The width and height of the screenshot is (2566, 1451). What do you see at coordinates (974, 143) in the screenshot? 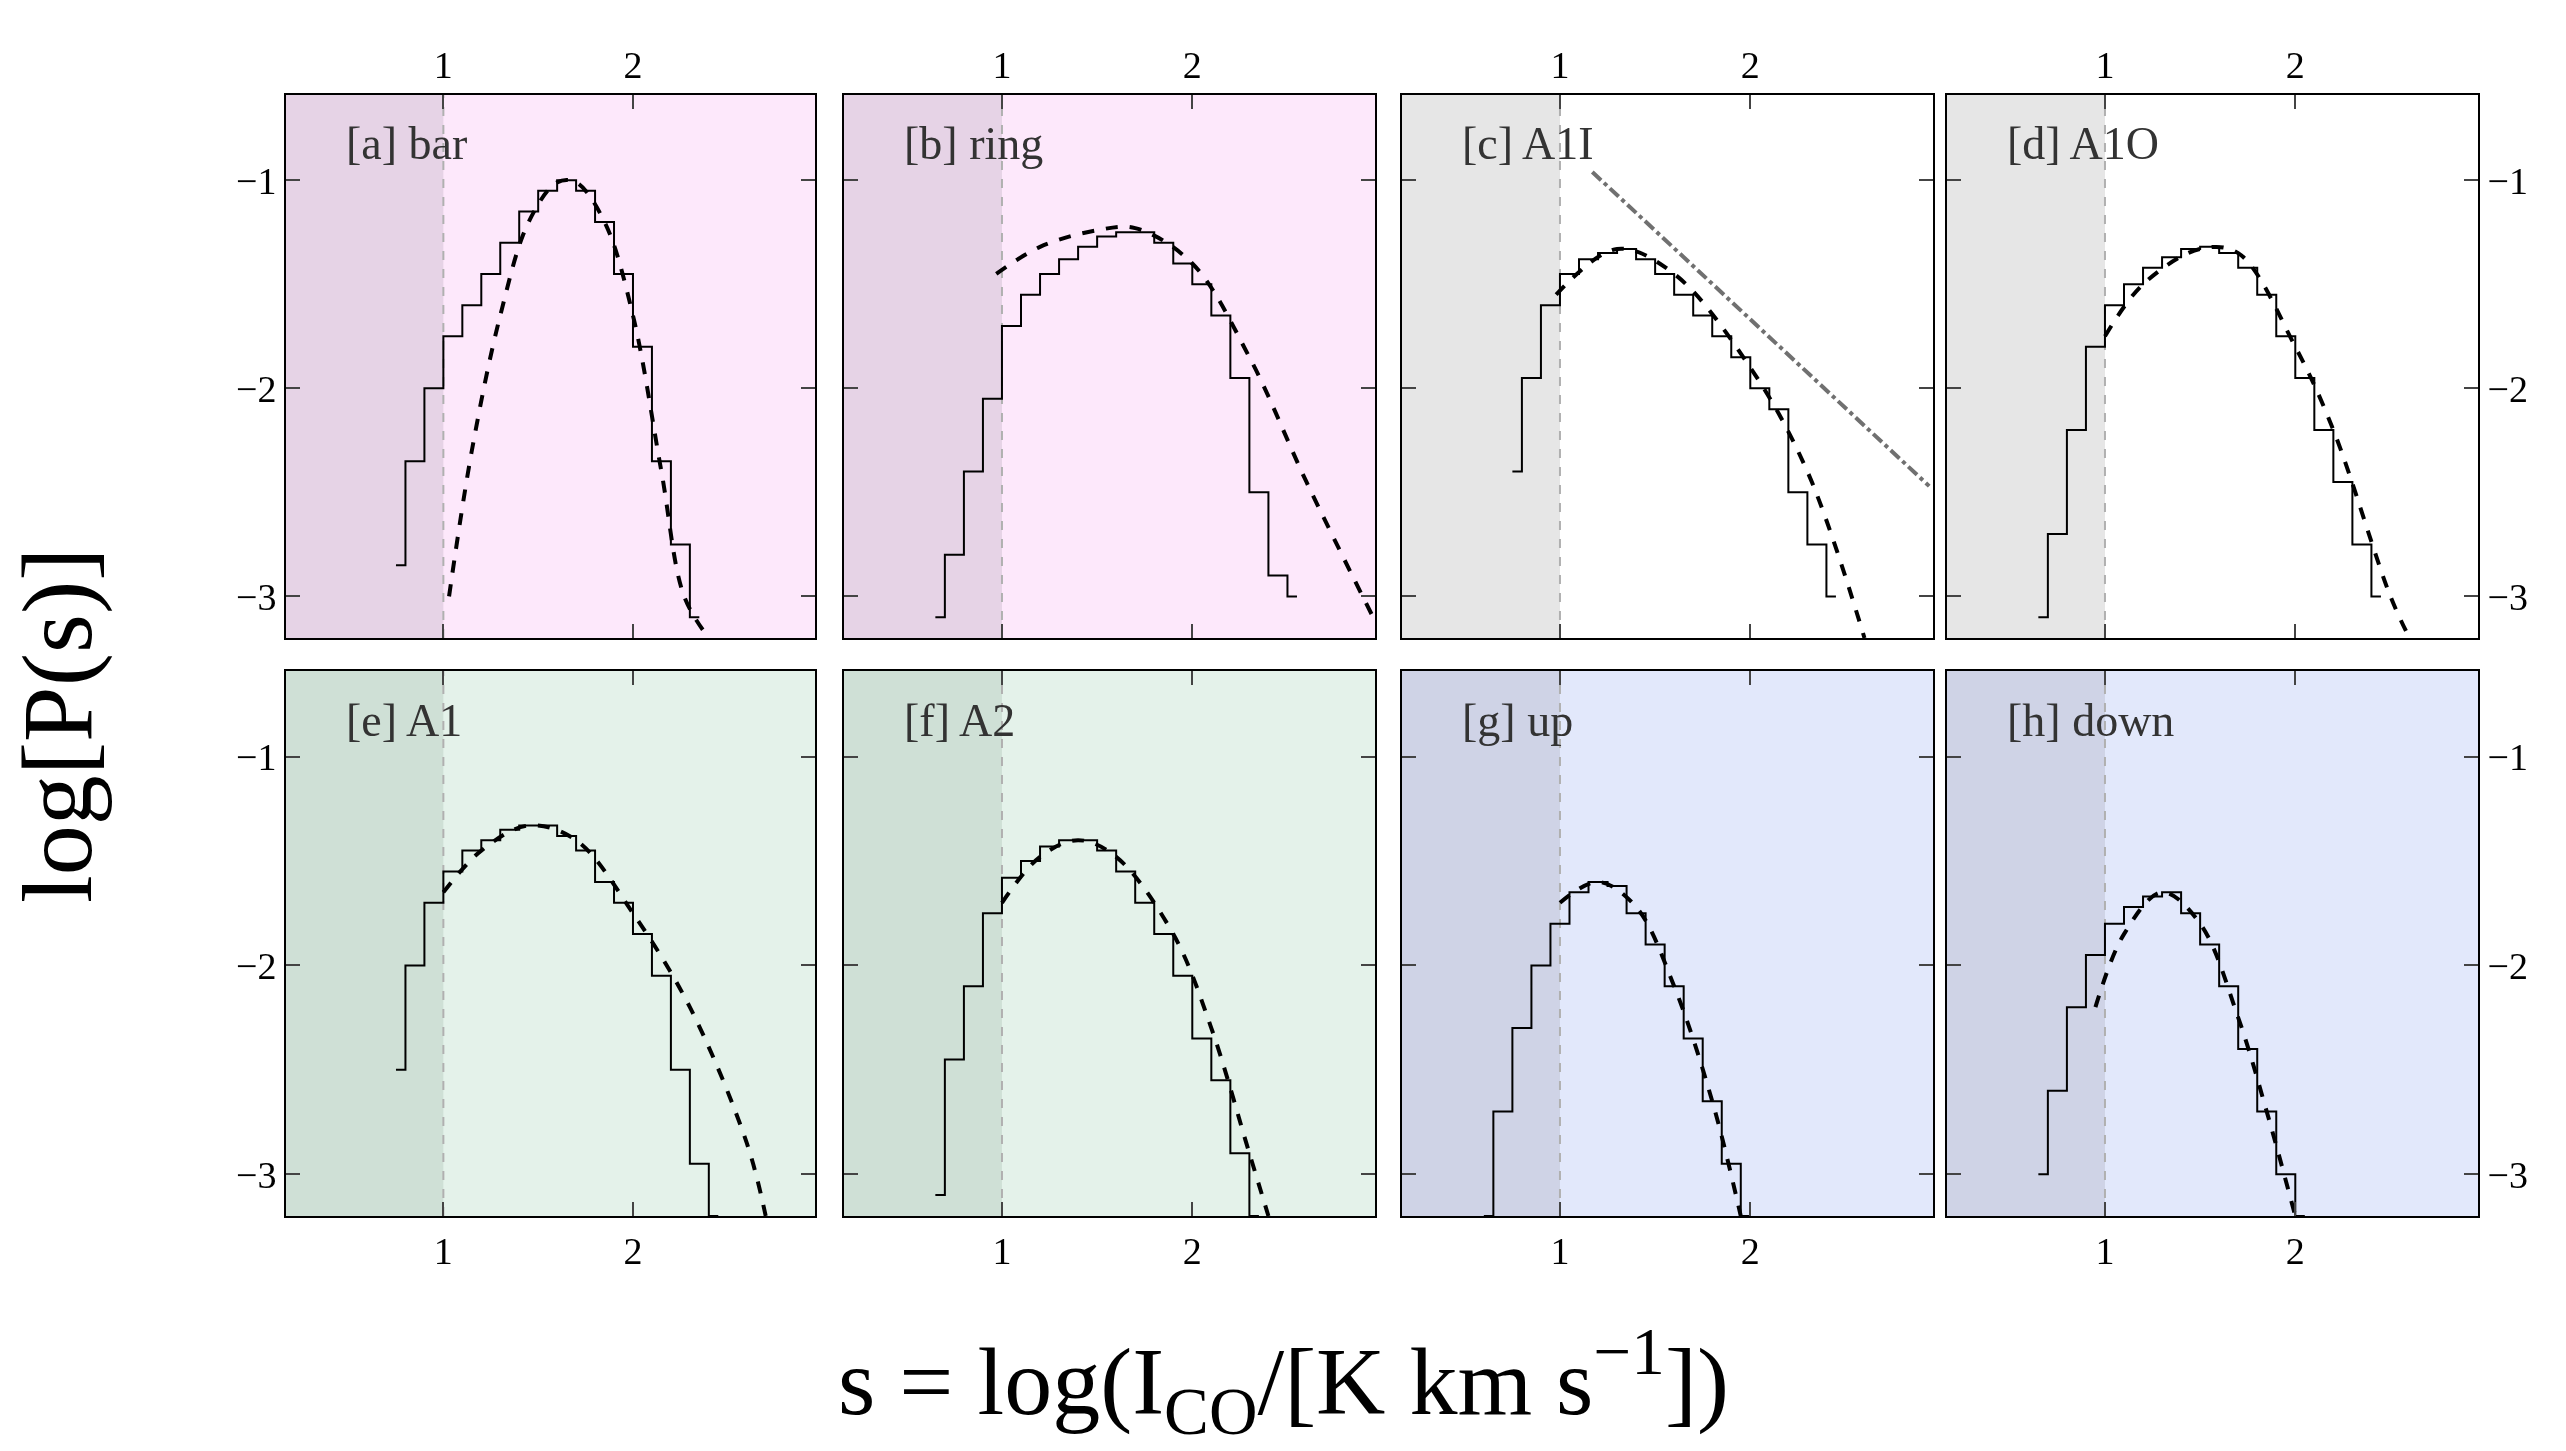
I see `annotation: [b] ring` at bounding box center [974, 143].